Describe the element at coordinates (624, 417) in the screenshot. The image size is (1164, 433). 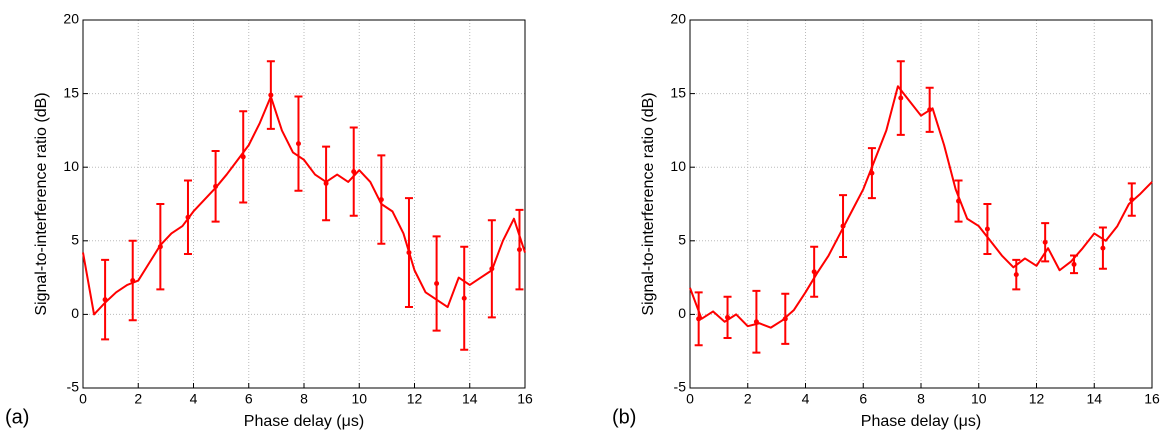
I see `panel-label: (b)` at that location.